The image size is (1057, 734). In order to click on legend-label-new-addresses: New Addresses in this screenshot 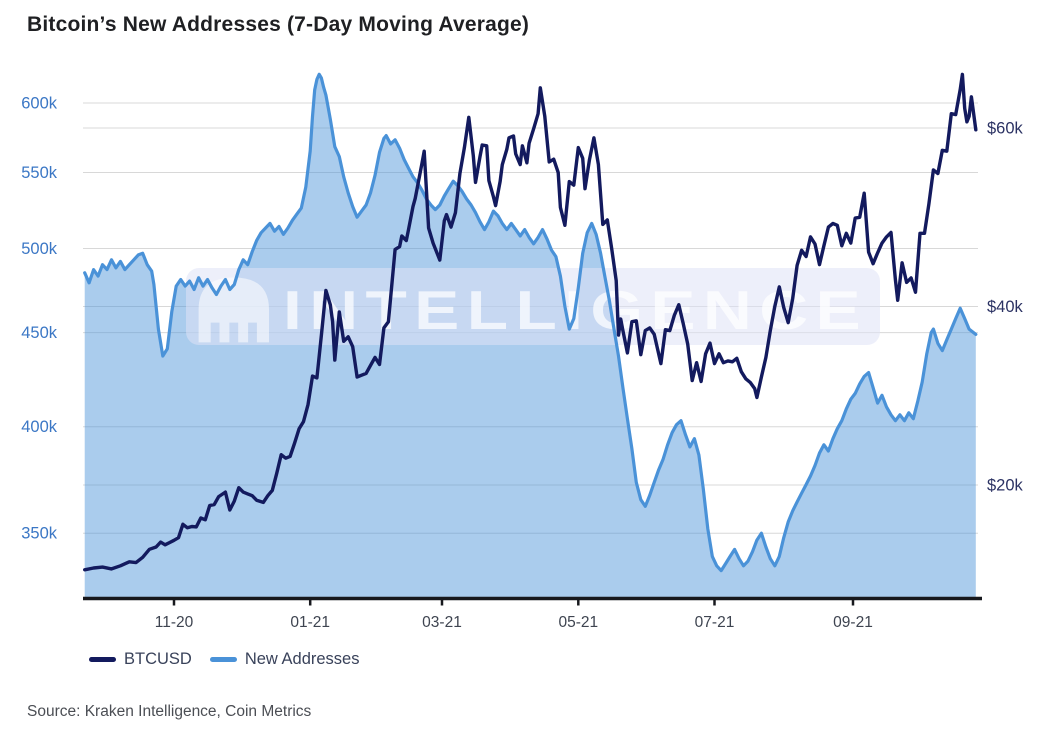, I will do `click(302, 659)`.